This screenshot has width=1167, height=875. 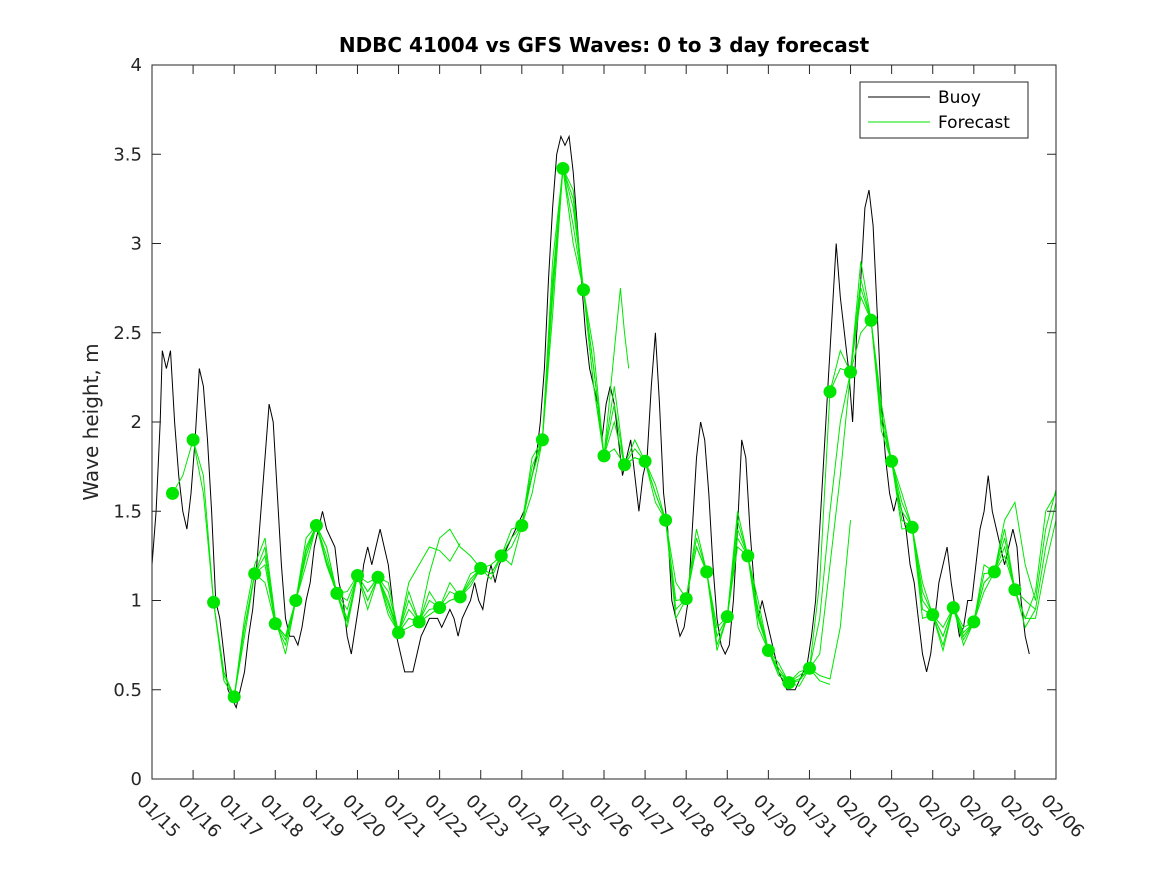 I want to click on y-tick-label: 4, so click(x=136, y=65).